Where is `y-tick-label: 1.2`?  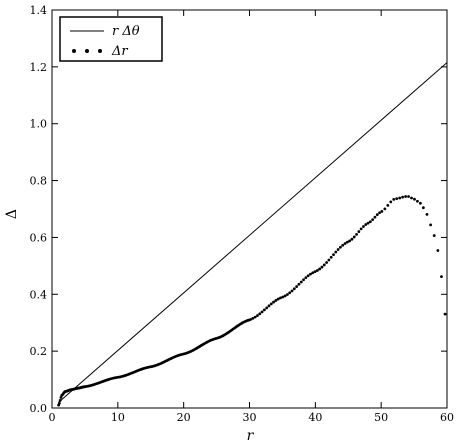 y-tick-label: 1.2 is located at coordinates (39, 67).